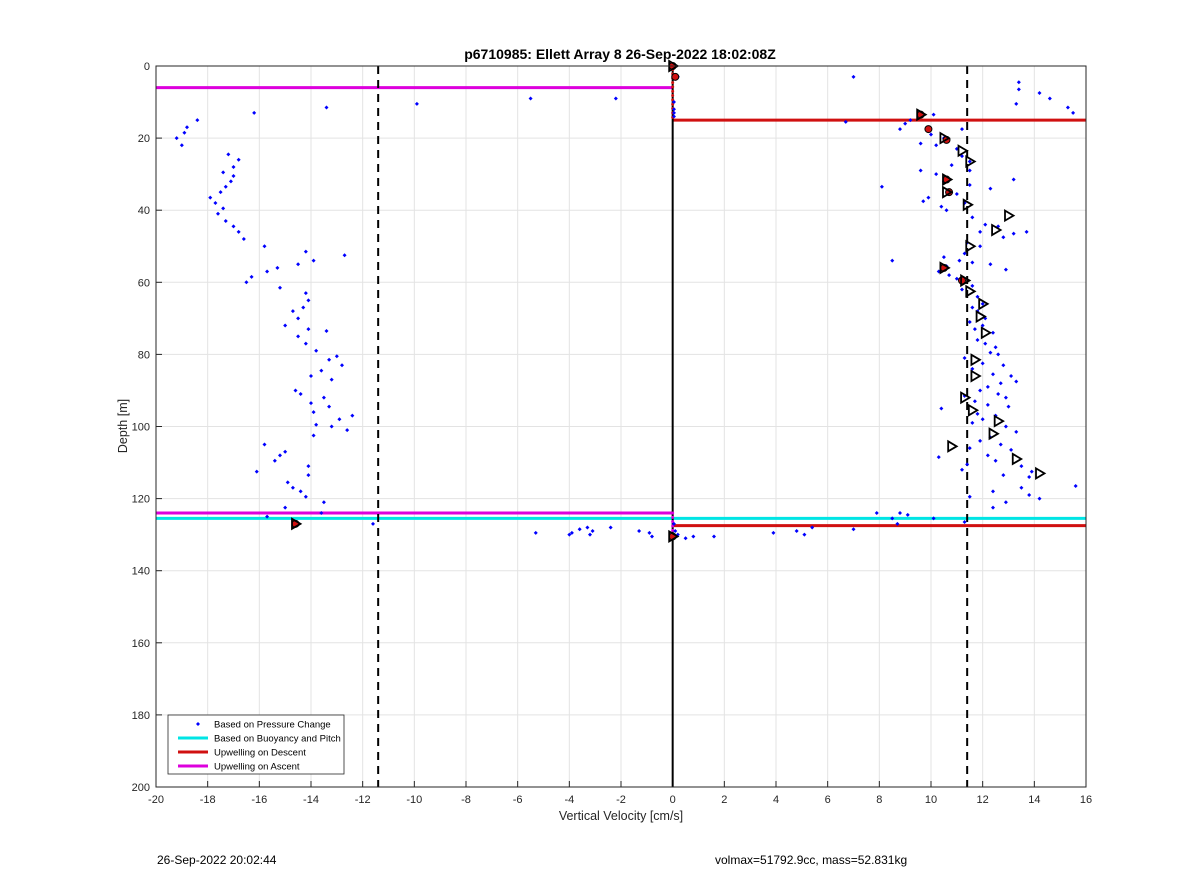  Describe the element at coordinates (776, 800) in the screenshot. I see `x-tick-label: 4` at that location.